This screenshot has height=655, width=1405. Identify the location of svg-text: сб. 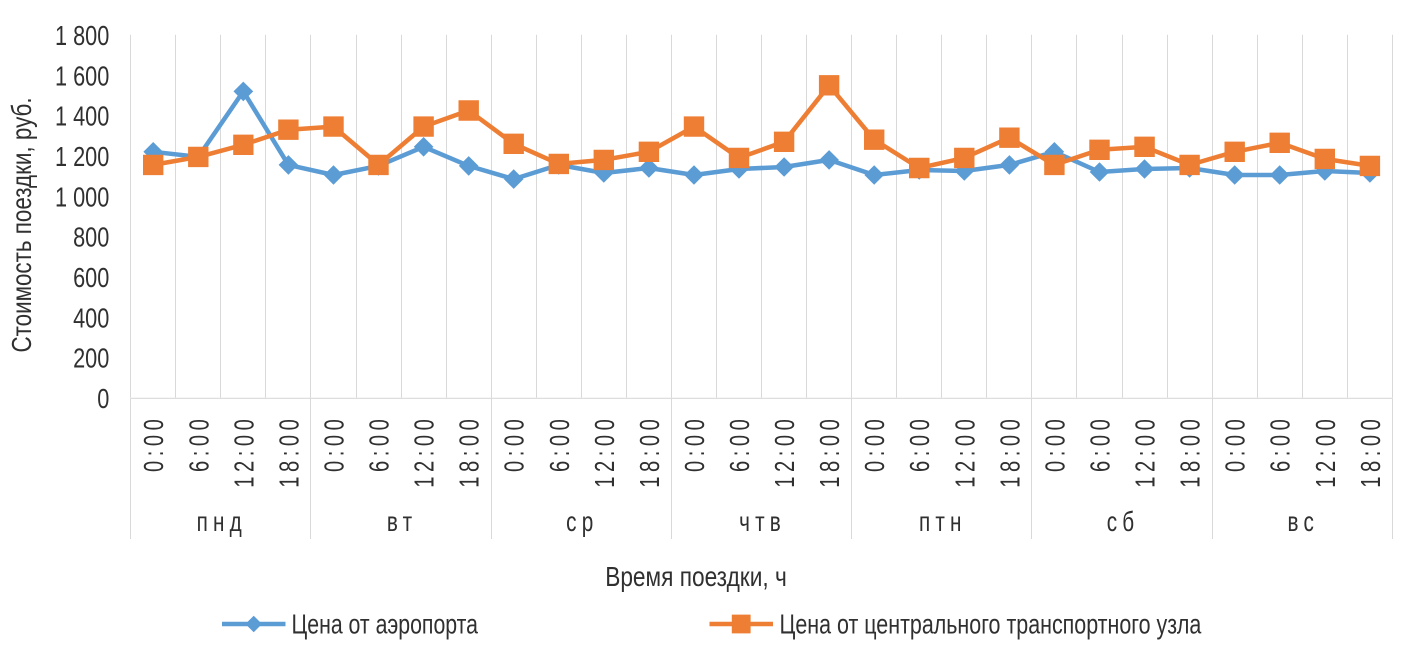
(1123, 522).